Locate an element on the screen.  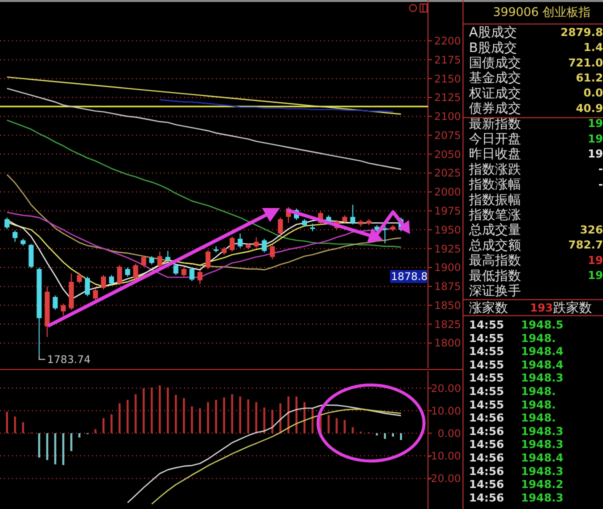
text: 326 is located at coordinates (591, 229).